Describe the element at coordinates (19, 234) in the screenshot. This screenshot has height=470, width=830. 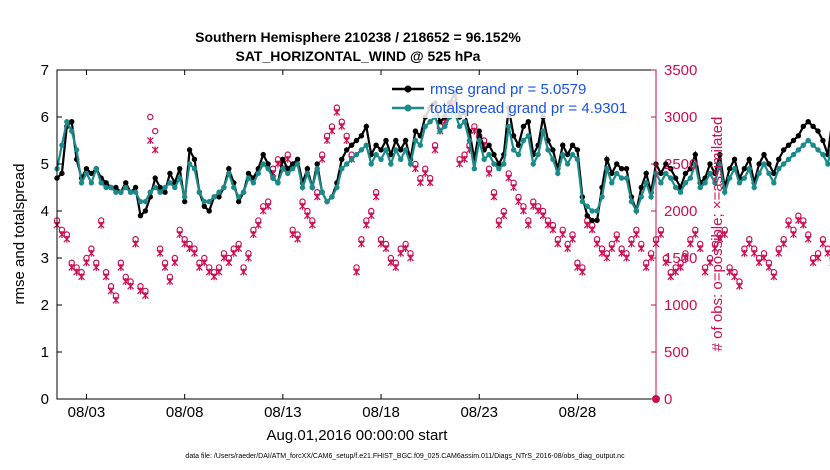
I see `y-axis-left-label: rmse and totalspread` at that location.